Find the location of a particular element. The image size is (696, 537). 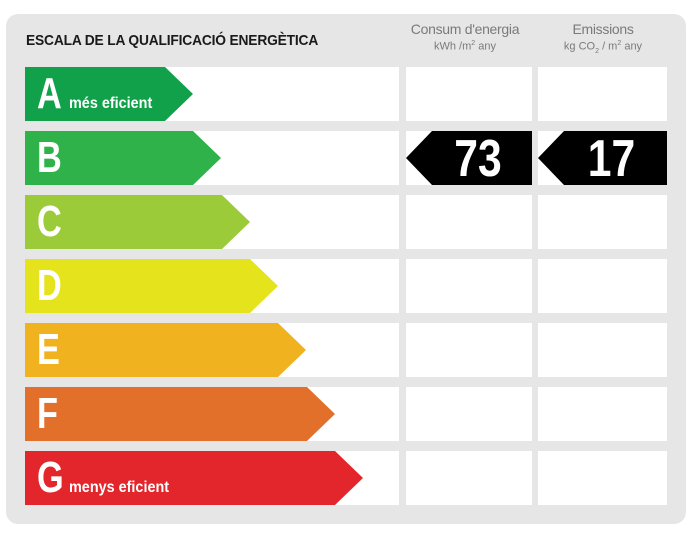

grade-letter: C is located at coordinates (49, 221).